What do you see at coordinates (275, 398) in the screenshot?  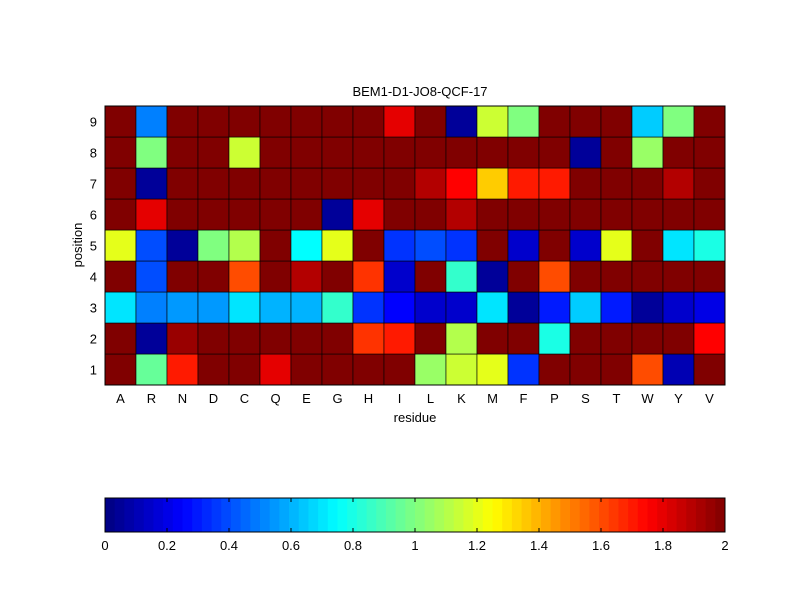 I see `x-tick-label: Q` at bounding box center [275, 398].